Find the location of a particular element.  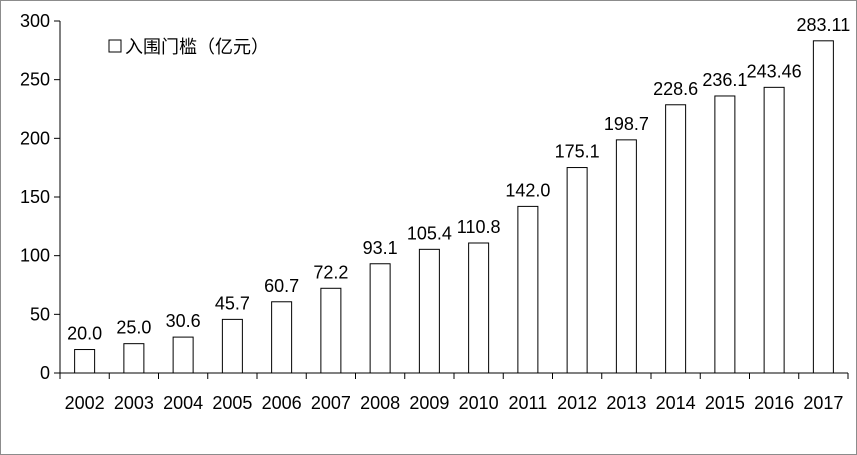

data-label: 105.4 is located at coordinates (429, 233).